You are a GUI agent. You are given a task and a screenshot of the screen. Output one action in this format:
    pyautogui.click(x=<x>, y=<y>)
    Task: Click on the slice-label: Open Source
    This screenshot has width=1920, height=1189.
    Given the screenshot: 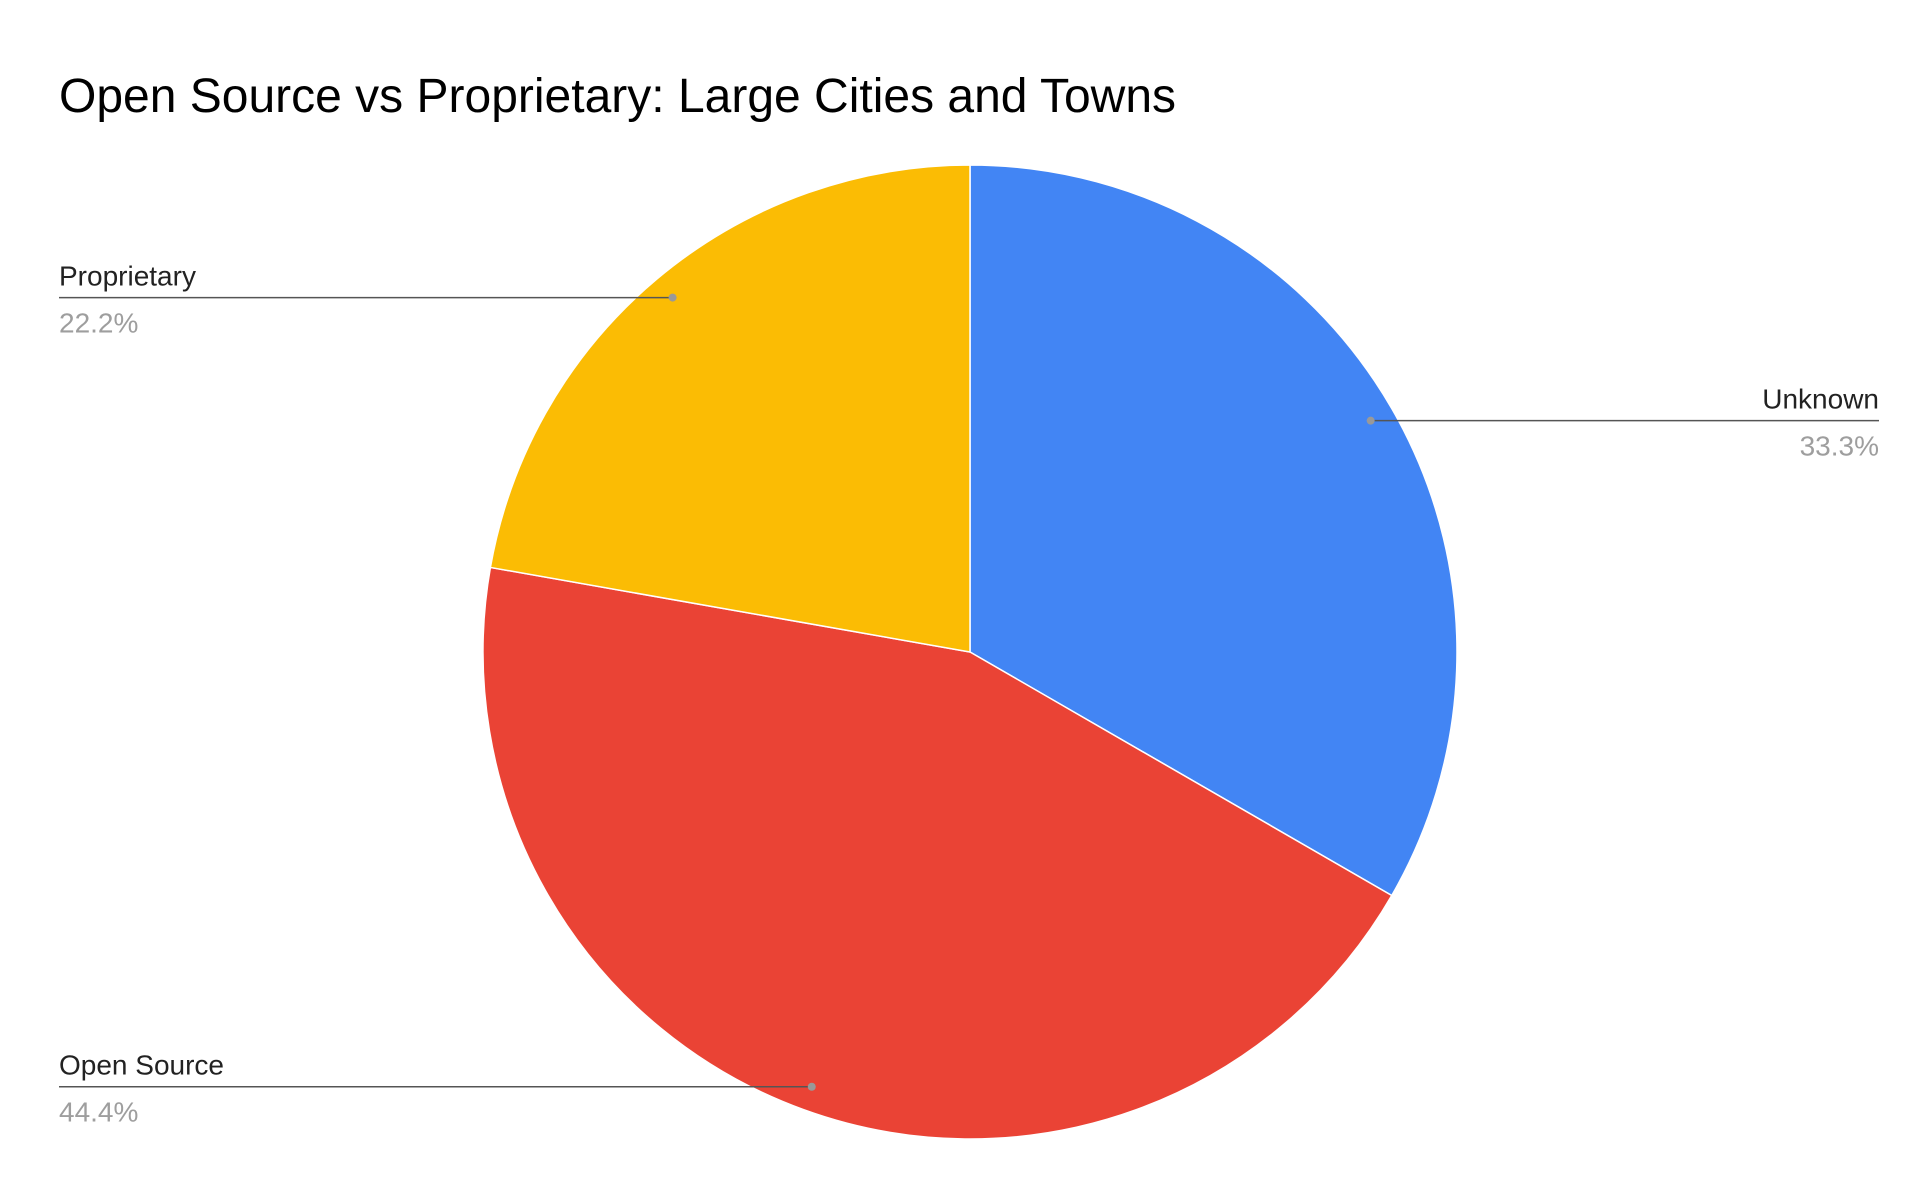 What is the action you would take?
    pyautogui.click(x=141, y=1065)
    